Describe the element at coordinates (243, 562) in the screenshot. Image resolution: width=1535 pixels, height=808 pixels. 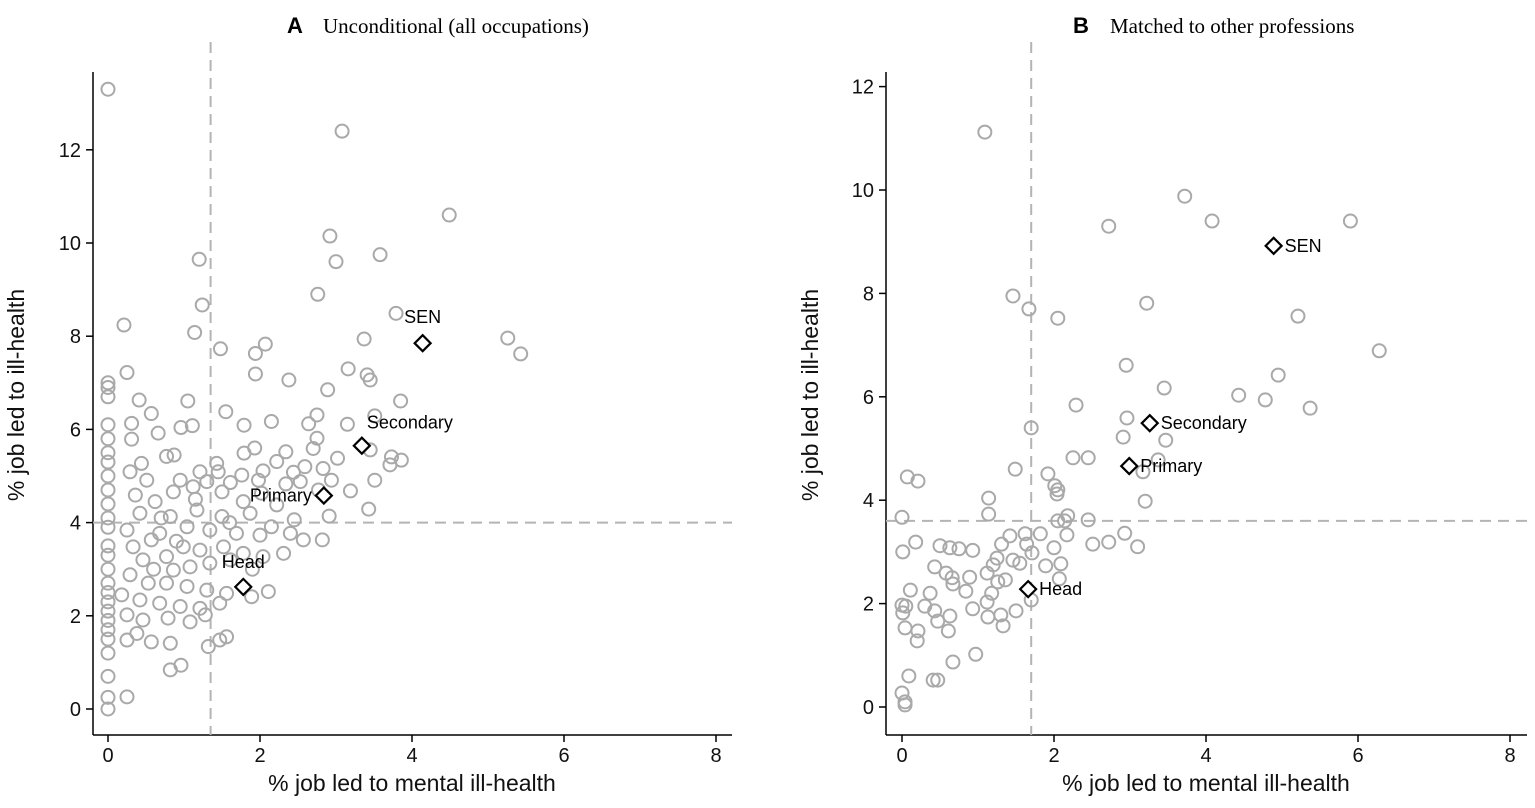
I see `panel-a-marker-label-head: Head` at that location.